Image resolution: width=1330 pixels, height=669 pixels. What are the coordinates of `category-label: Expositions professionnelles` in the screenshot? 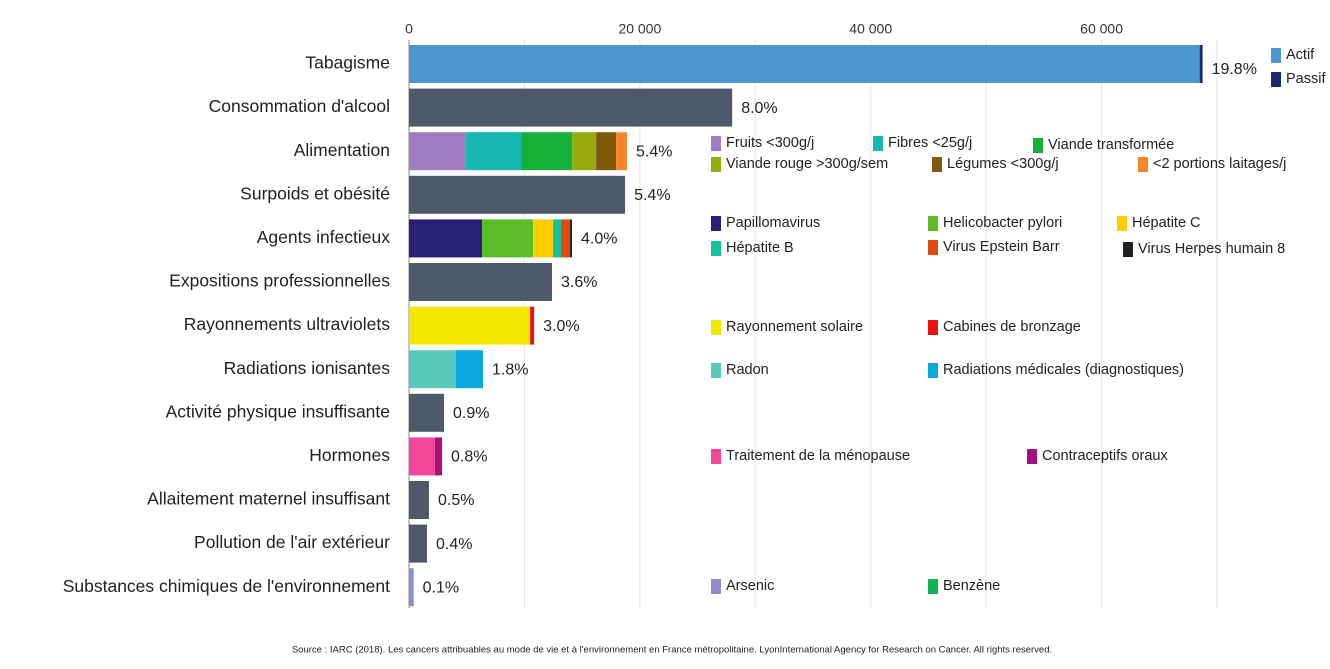 It's located at (279, 281).